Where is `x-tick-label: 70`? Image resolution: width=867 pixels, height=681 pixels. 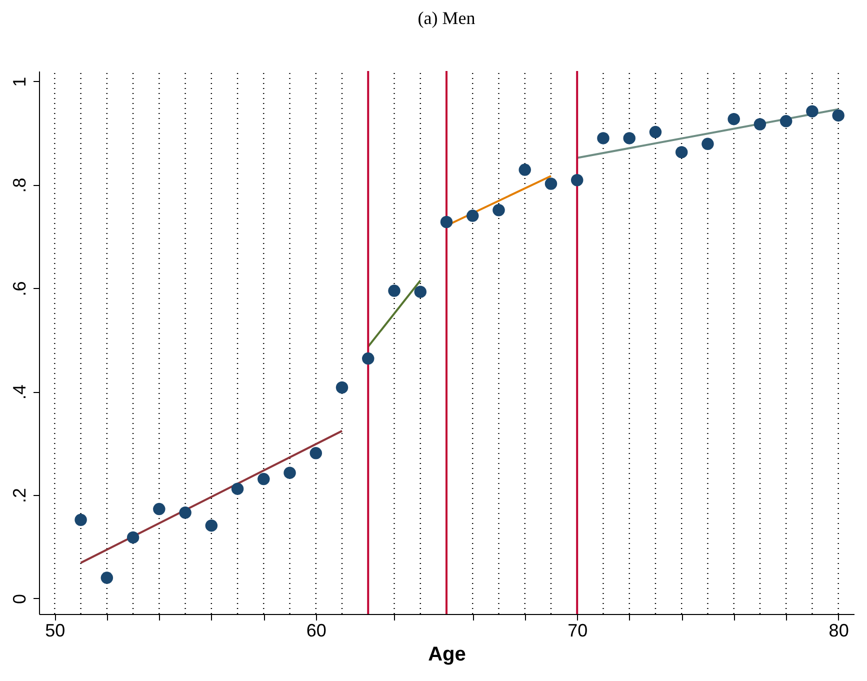
x-tick-label: 70 is located at coordinates (578, 630).